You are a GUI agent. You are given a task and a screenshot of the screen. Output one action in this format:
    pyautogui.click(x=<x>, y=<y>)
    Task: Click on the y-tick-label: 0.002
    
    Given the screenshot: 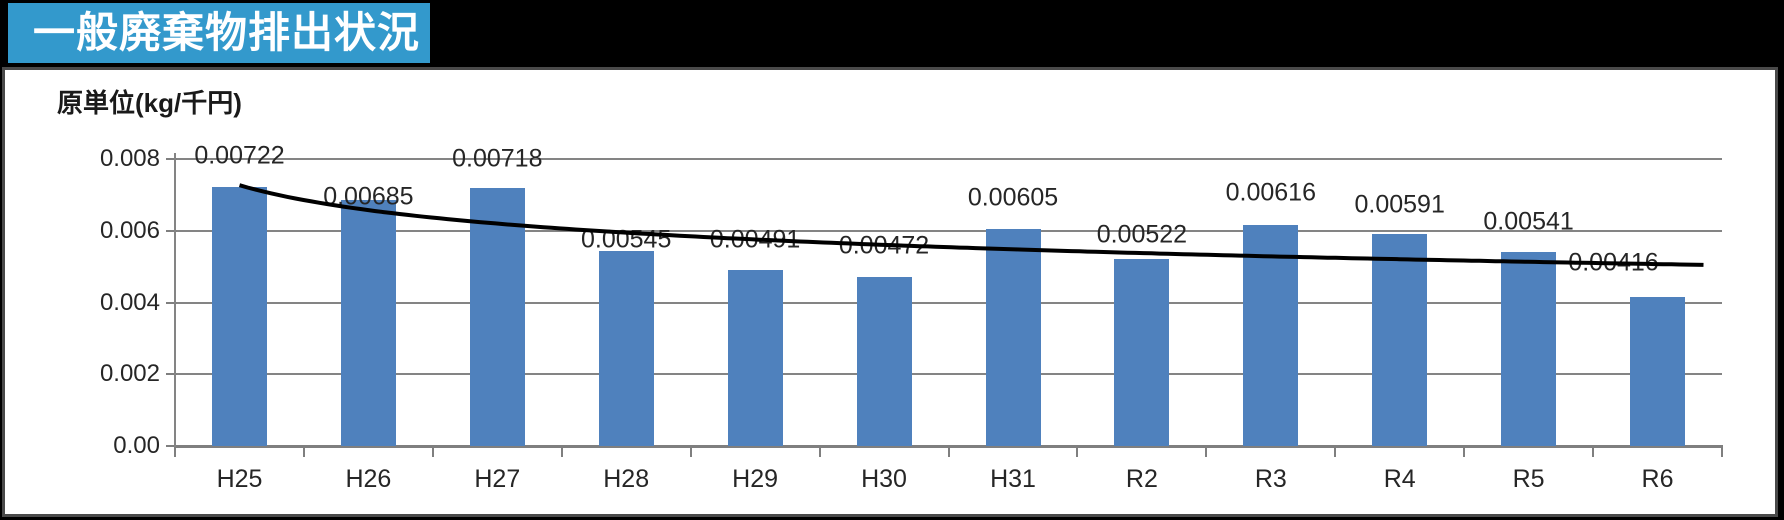 What is the action you would take?
    pyautogui.click(x=129, y=374)
    